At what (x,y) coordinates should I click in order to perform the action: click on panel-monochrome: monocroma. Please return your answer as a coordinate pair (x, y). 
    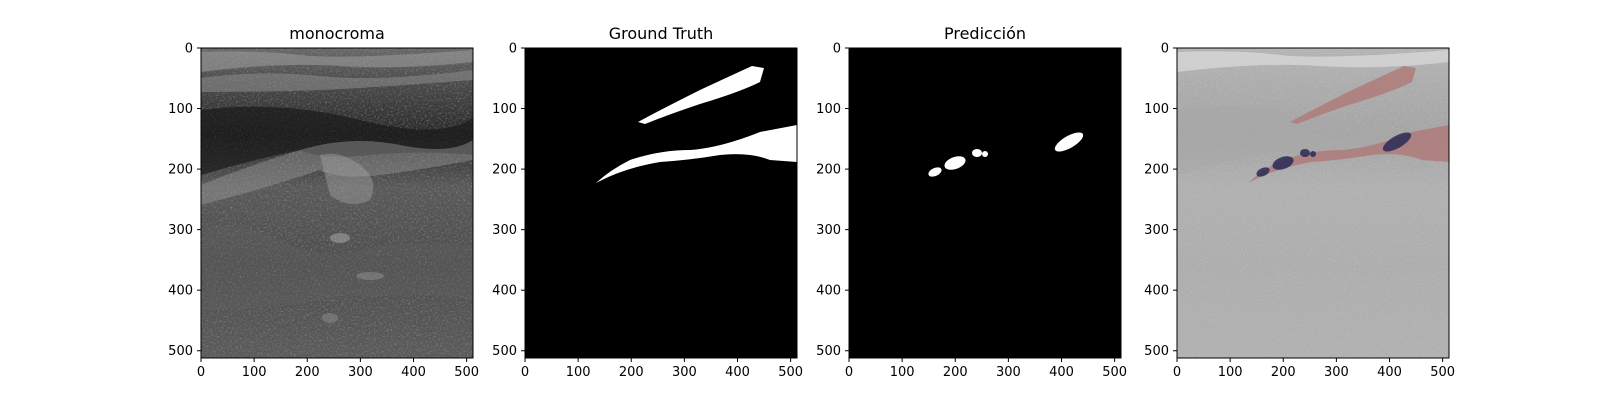
    Looking at the image, I should click on (337, 191).